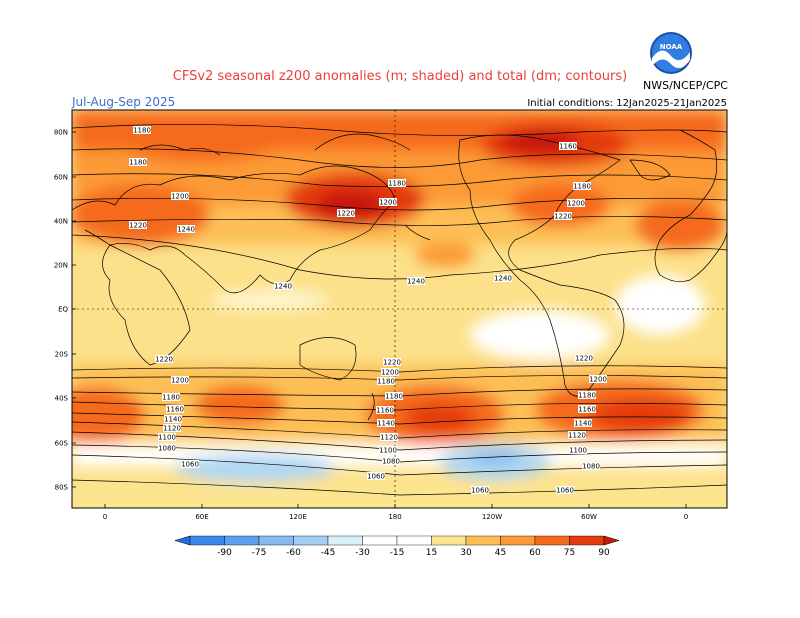  What do you see at coordinates (224, 553) in the screenshot?
I see `colorbar-label: -90` at bounding box center [224, 553].